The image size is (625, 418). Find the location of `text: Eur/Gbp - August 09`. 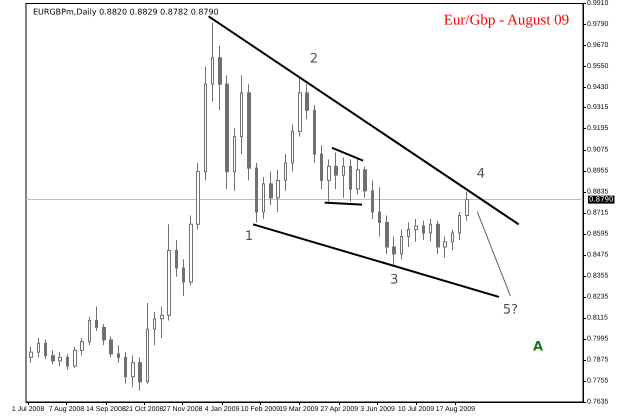

text: Eur/Gbp - August 09 is located at coordinates (507, 20).